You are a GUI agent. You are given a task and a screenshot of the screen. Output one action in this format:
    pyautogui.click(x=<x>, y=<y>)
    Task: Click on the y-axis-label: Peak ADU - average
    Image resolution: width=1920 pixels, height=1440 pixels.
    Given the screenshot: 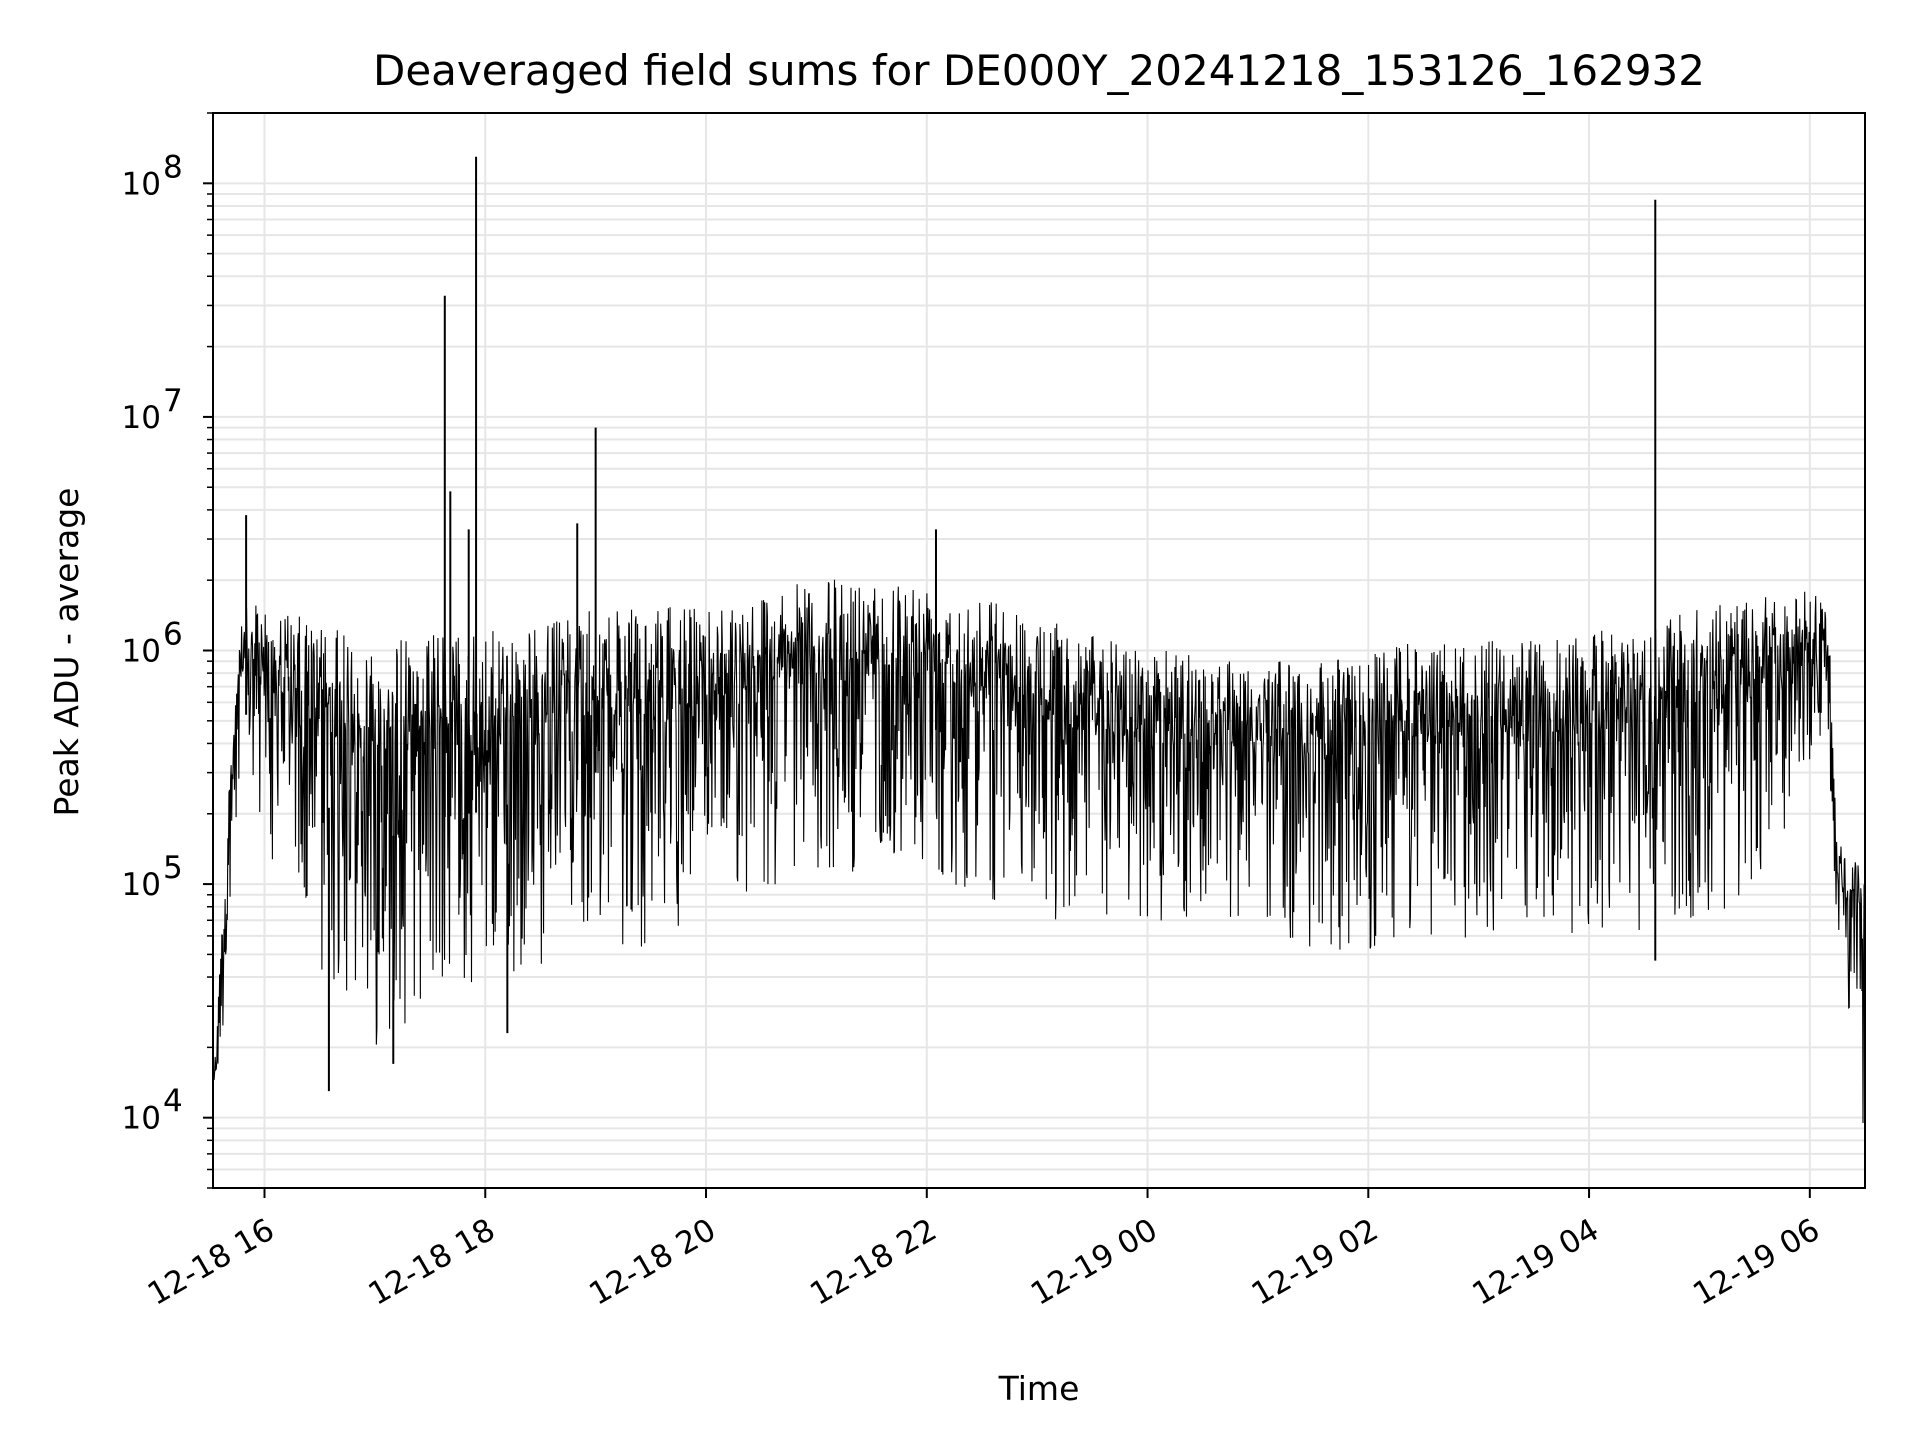 What is the action you would take?
    pyautogui.click(x=66, y=652)
    